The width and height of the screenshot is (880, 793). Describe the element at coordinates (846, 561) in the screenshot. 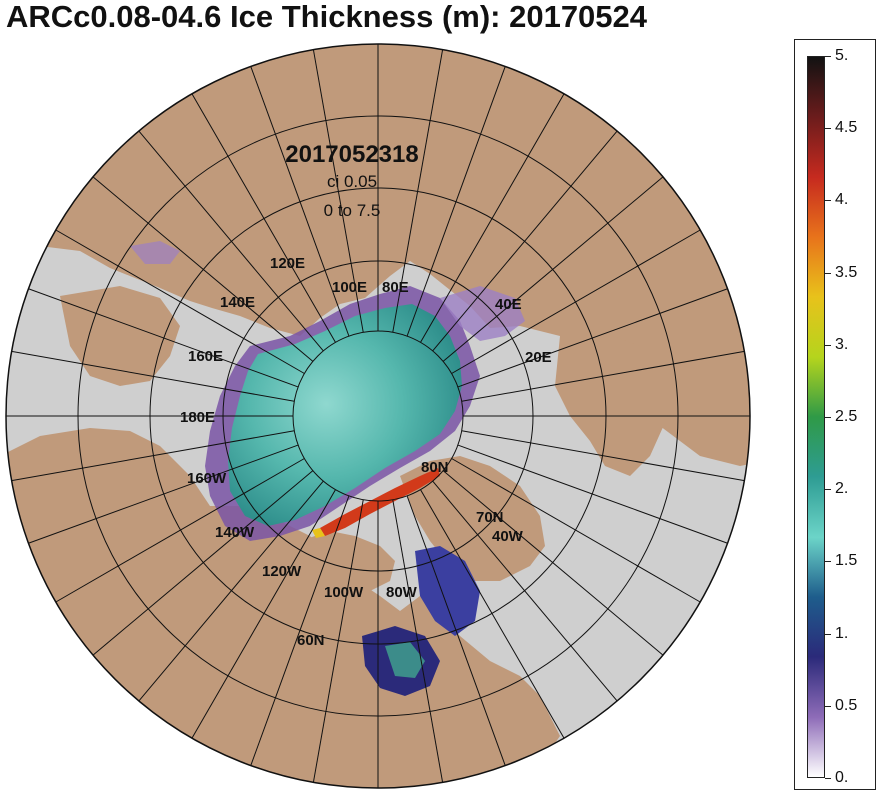

I see `colorbar-tick-label: 1.5` at that location.